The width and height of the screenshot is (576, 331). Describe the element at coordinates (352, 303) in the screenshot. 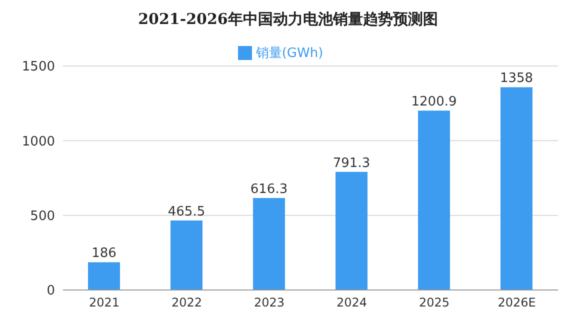

I see `x-tick-label: 2024` at that location.